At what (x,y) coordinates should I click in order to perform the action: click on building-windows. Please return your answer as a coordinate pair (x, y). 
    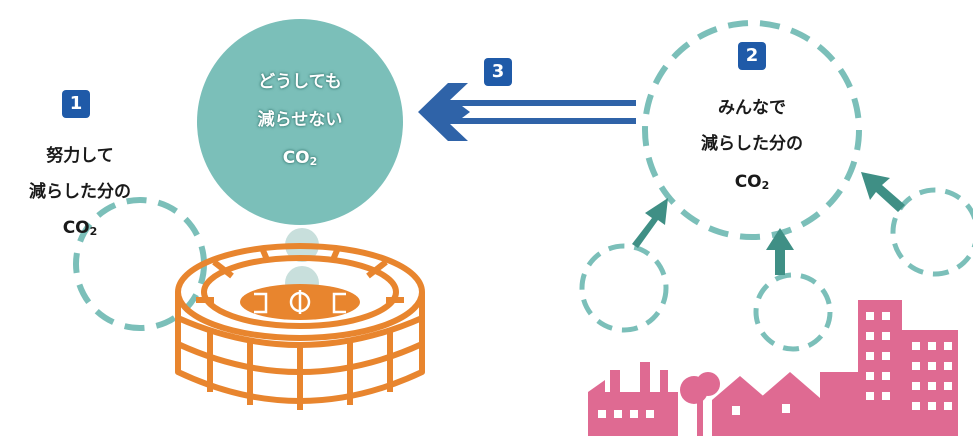
    Looking at the image, I should click on (775, 365).